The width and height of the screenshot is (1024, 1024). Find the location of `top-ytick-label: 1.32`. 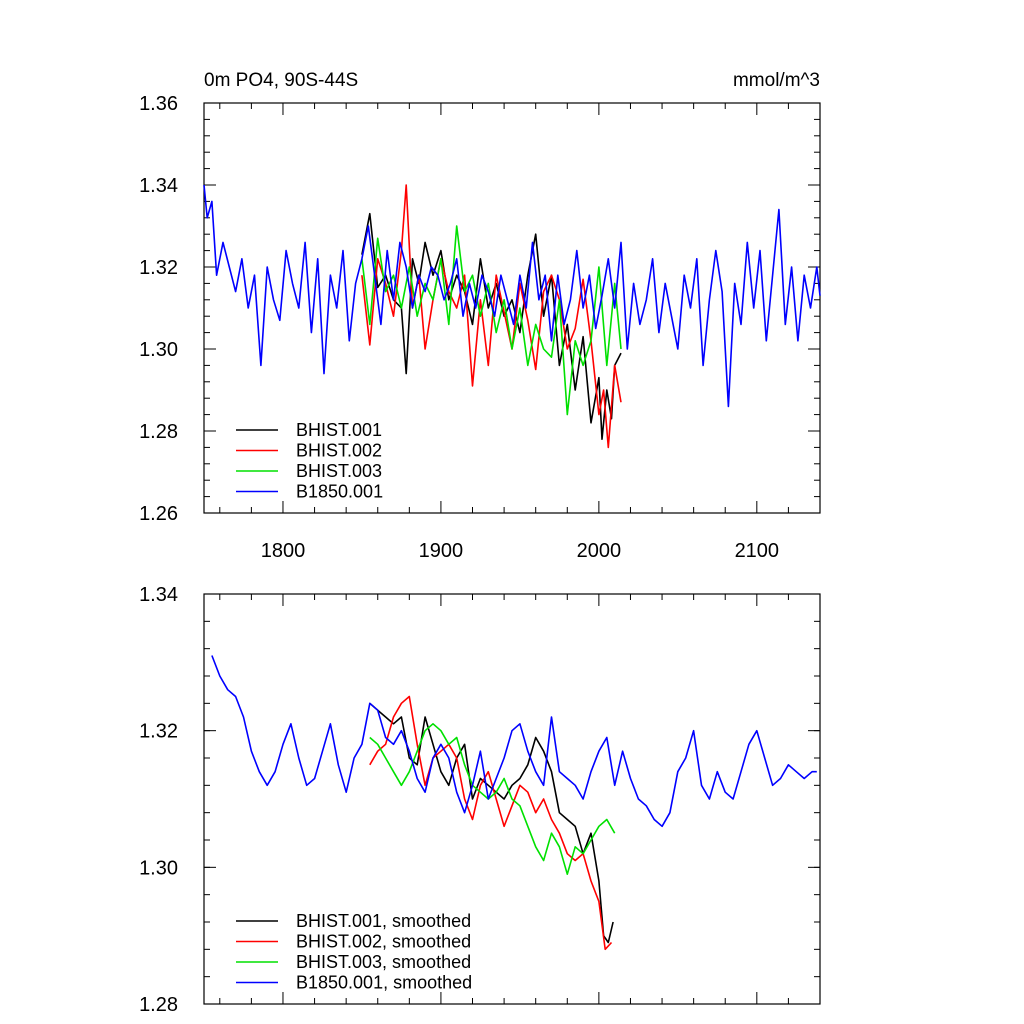

top-ytick-label: 1.32 is located at coordinates (158, 268).